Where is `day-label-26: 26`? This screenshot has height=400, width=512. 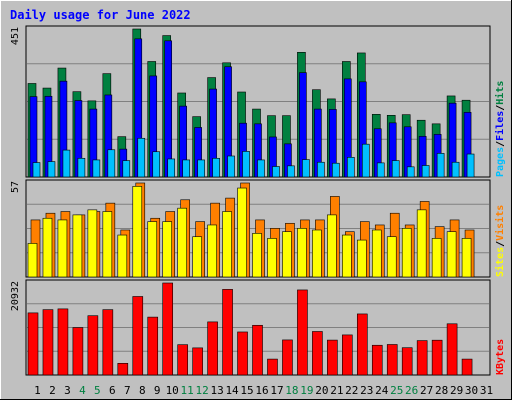
day-label-26: 26 is located at coordinates (411, 390).